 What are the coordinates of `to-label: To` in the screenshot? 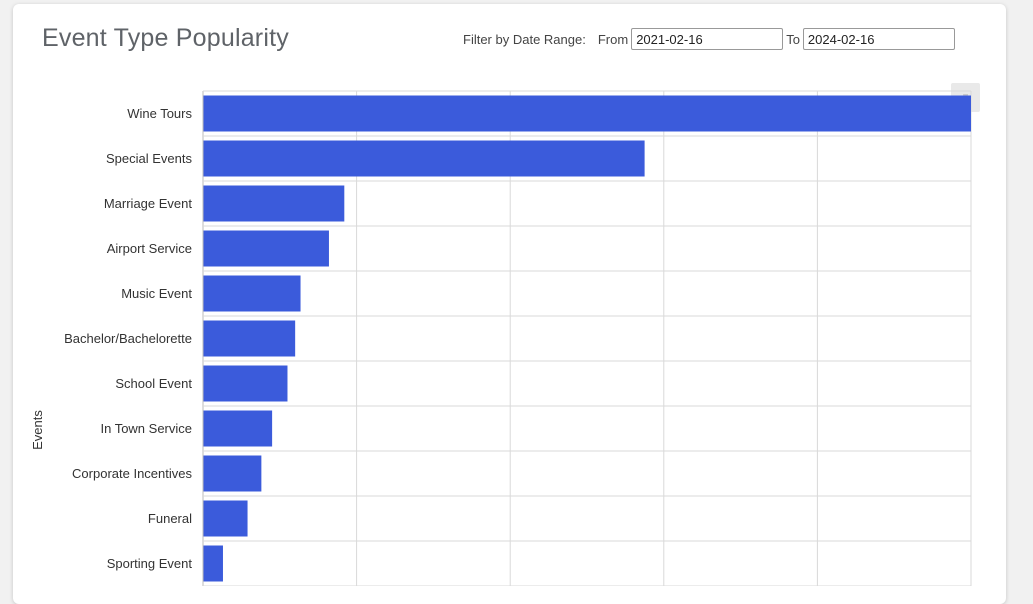 It's located at (793, 39).